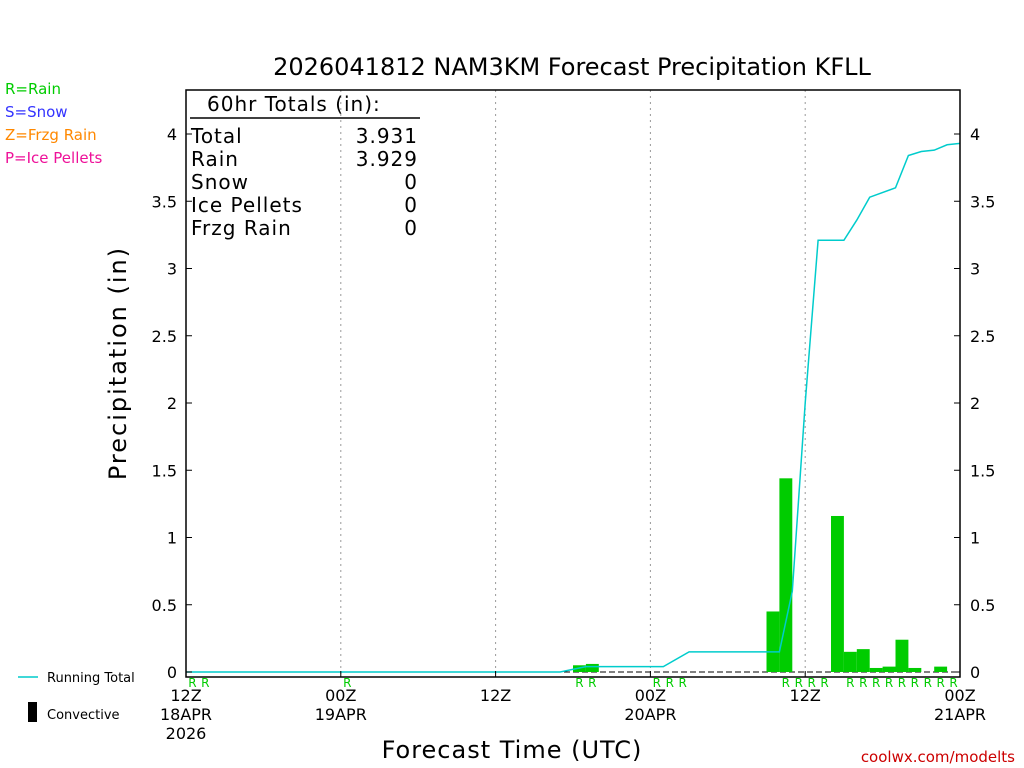  I want to click on y-tick-label-left: 1, so click(172, 538).